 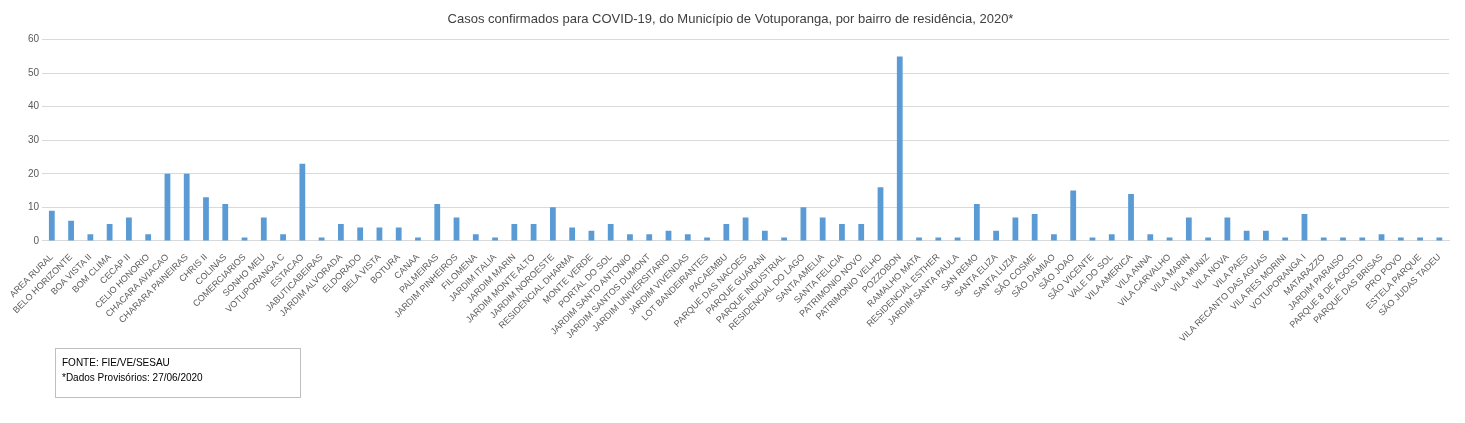 I want to click on y-tick-label: 0, so click(x=36, y=240).